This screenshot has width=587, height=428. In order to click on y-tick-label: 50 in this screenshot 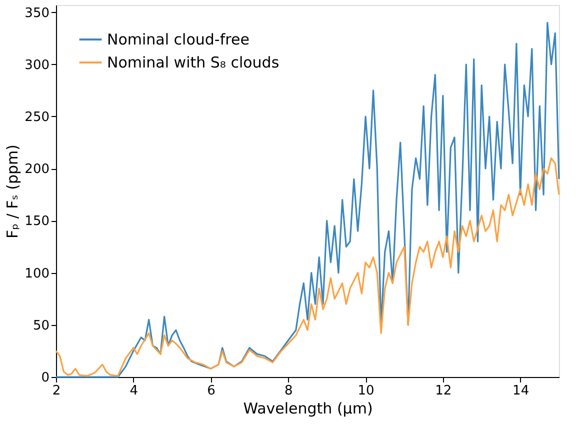, I will do `click(41, 326)`.